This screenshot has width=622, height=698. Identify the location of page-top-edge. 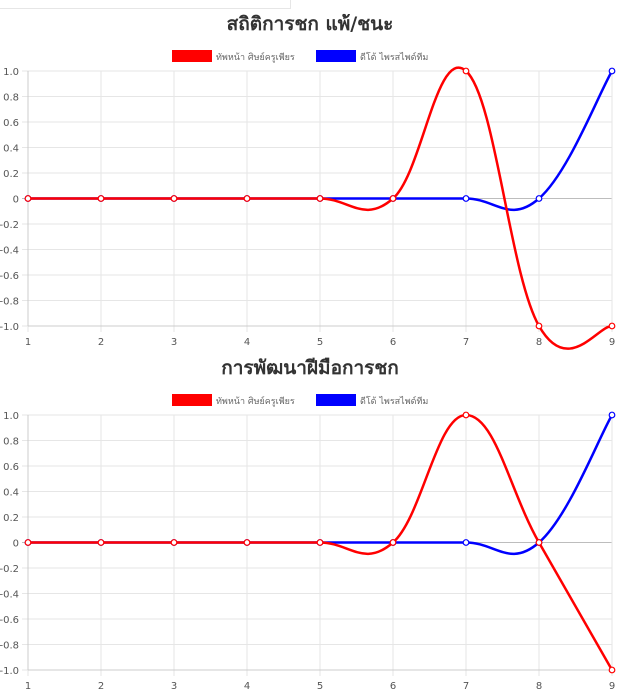
(145, 4).